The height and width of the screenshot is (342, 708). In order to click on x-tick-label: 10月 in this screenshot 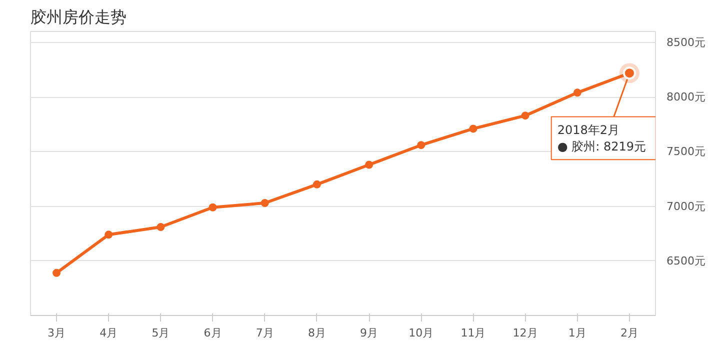, I will do `click(421, 333)`.